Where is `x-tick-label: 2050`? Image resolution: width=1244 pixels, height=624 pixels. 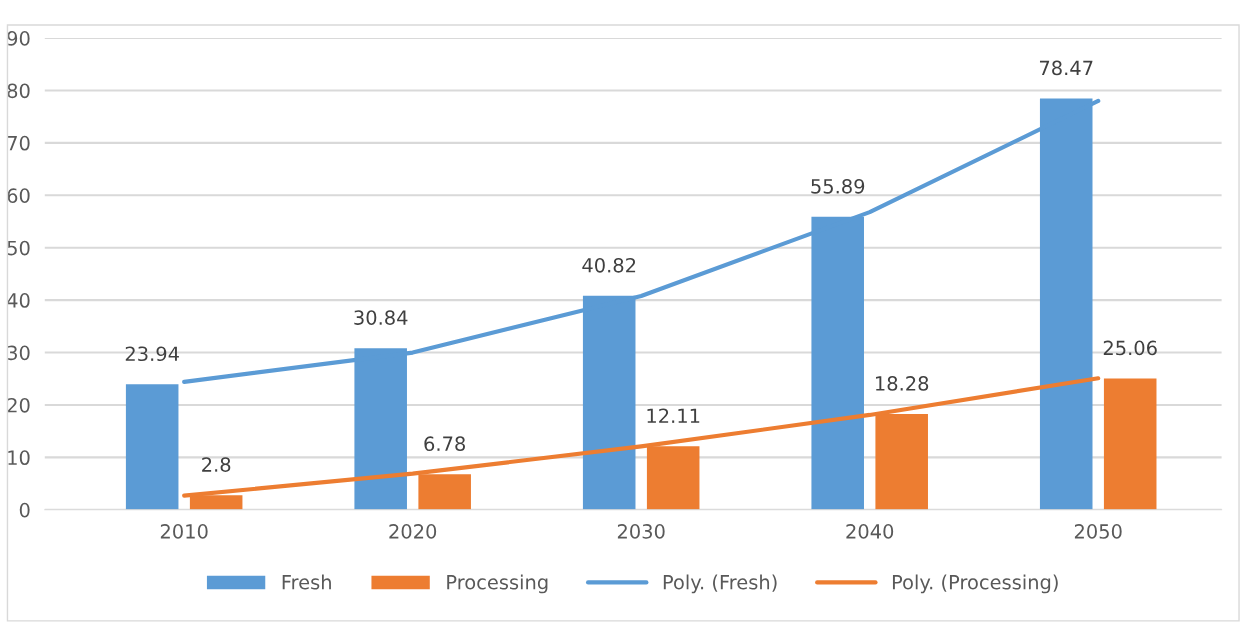
x-tick-label: 2050 is located at coordinates (1098, 531).